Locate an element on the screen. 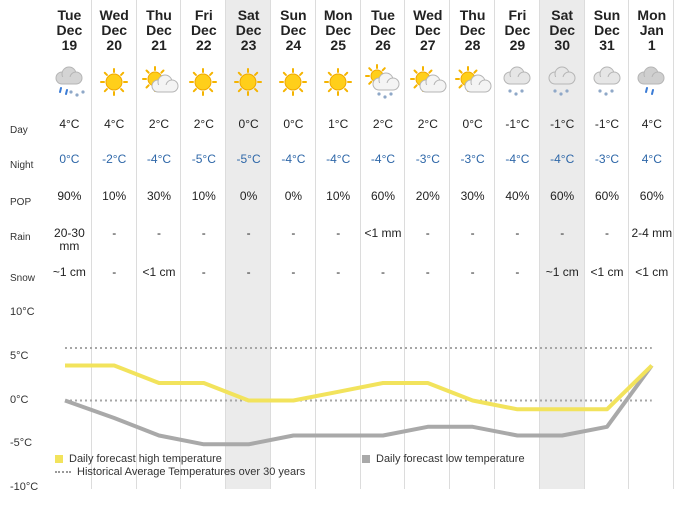 This screenshot has width=700, height=507. cell-day: 2°C is located at coordinates (427, 124).